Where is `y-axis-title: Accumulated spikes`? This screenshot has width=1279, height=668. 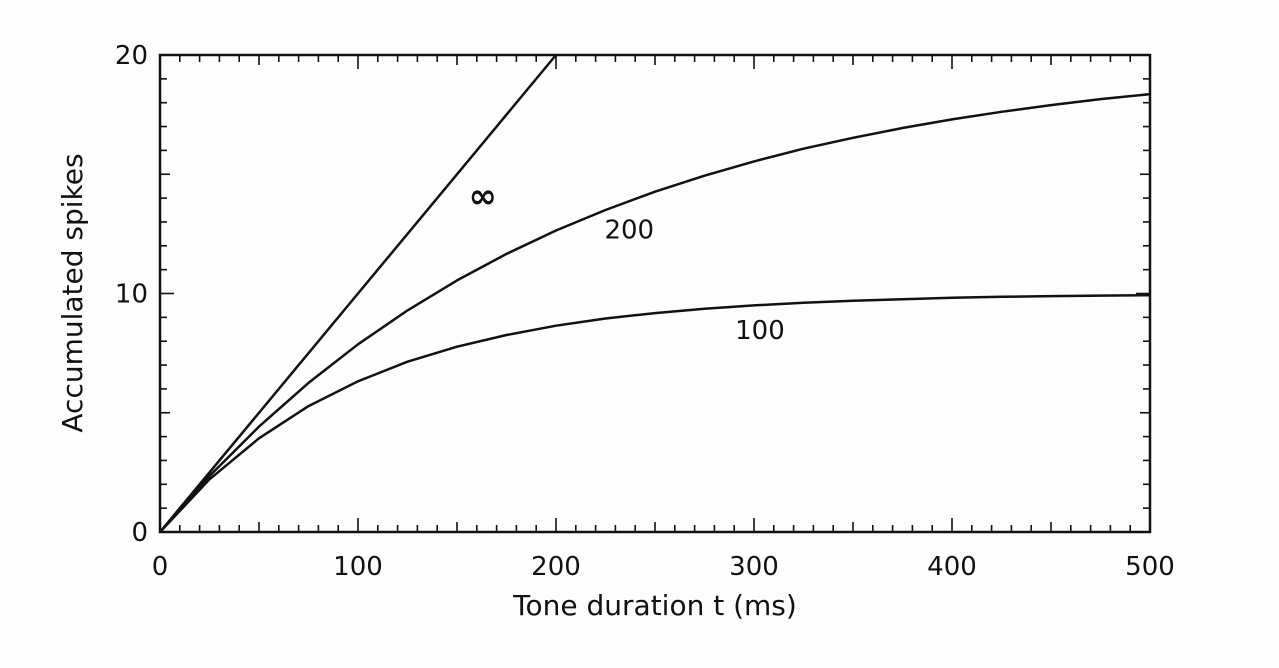 y-axis-title: Accumulated spikes is located at coordinates (72, 292).